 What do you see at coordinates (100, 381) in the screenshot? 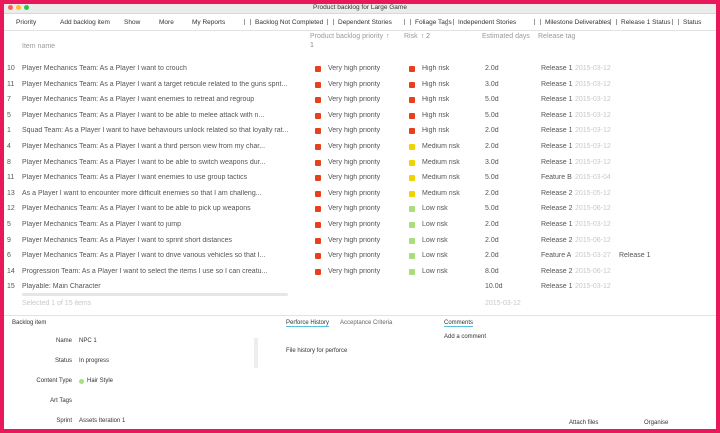
I see `field-value: Hair Style` at bounding box center [100, 381].